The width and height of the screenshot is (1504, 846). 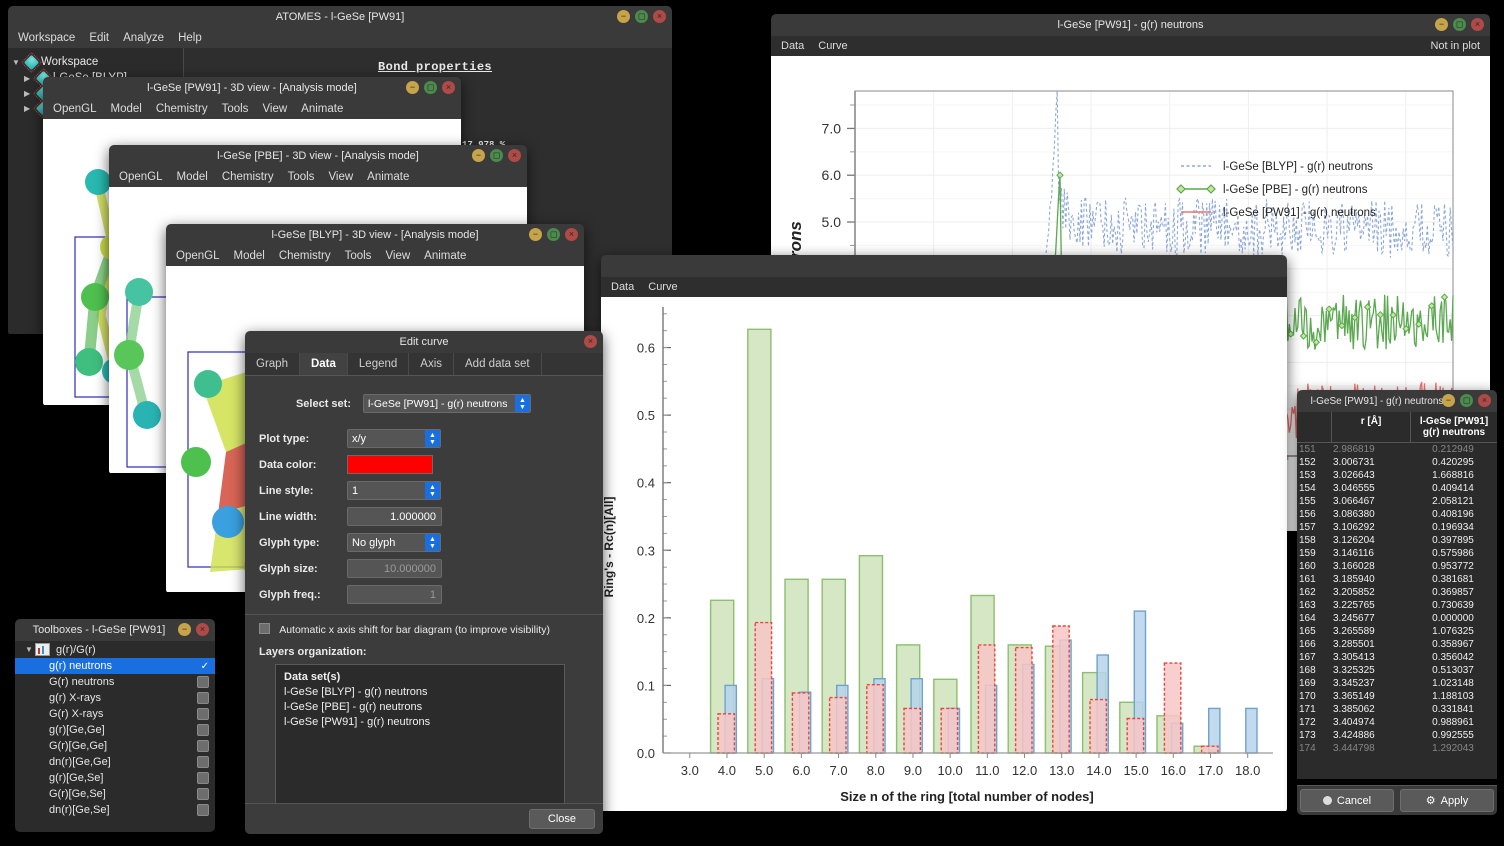 I want to click on table-row: 171 3.385062 0.331841, so click(x=1397, y=709).